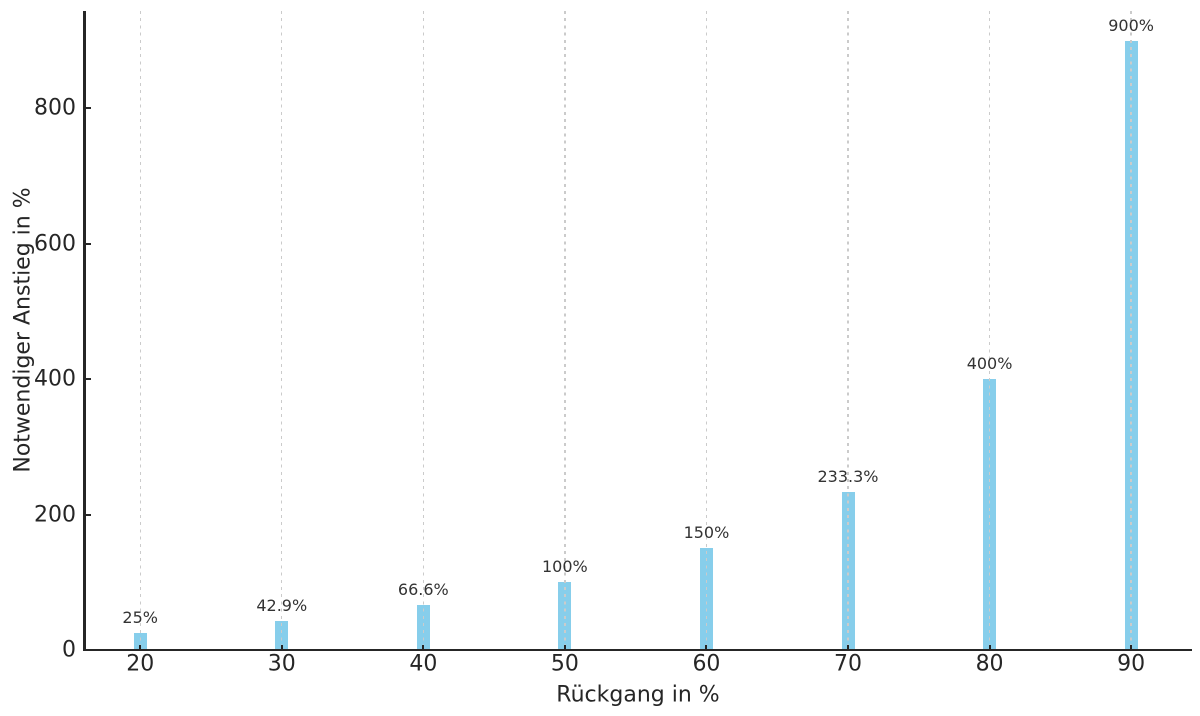  What do you see at coordinates (55, 108) in the screenshot?
I see `y-tick-label: 800` at bounding box center [55, 108].